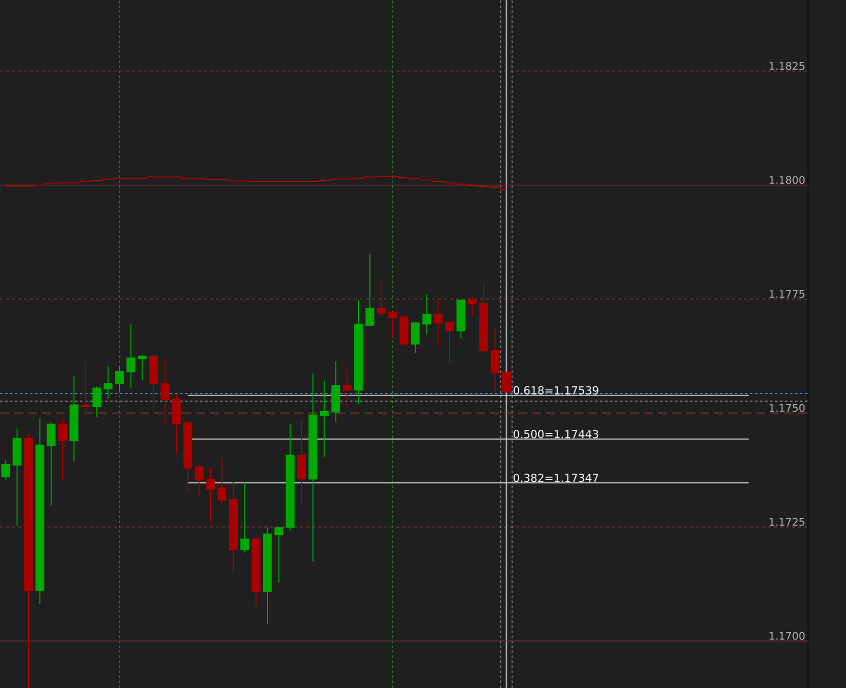  What do you see at coordinates (787, 408) in the screenshot?
I see `y-tick-label: 1.1750` at bounding box center [787, 408].